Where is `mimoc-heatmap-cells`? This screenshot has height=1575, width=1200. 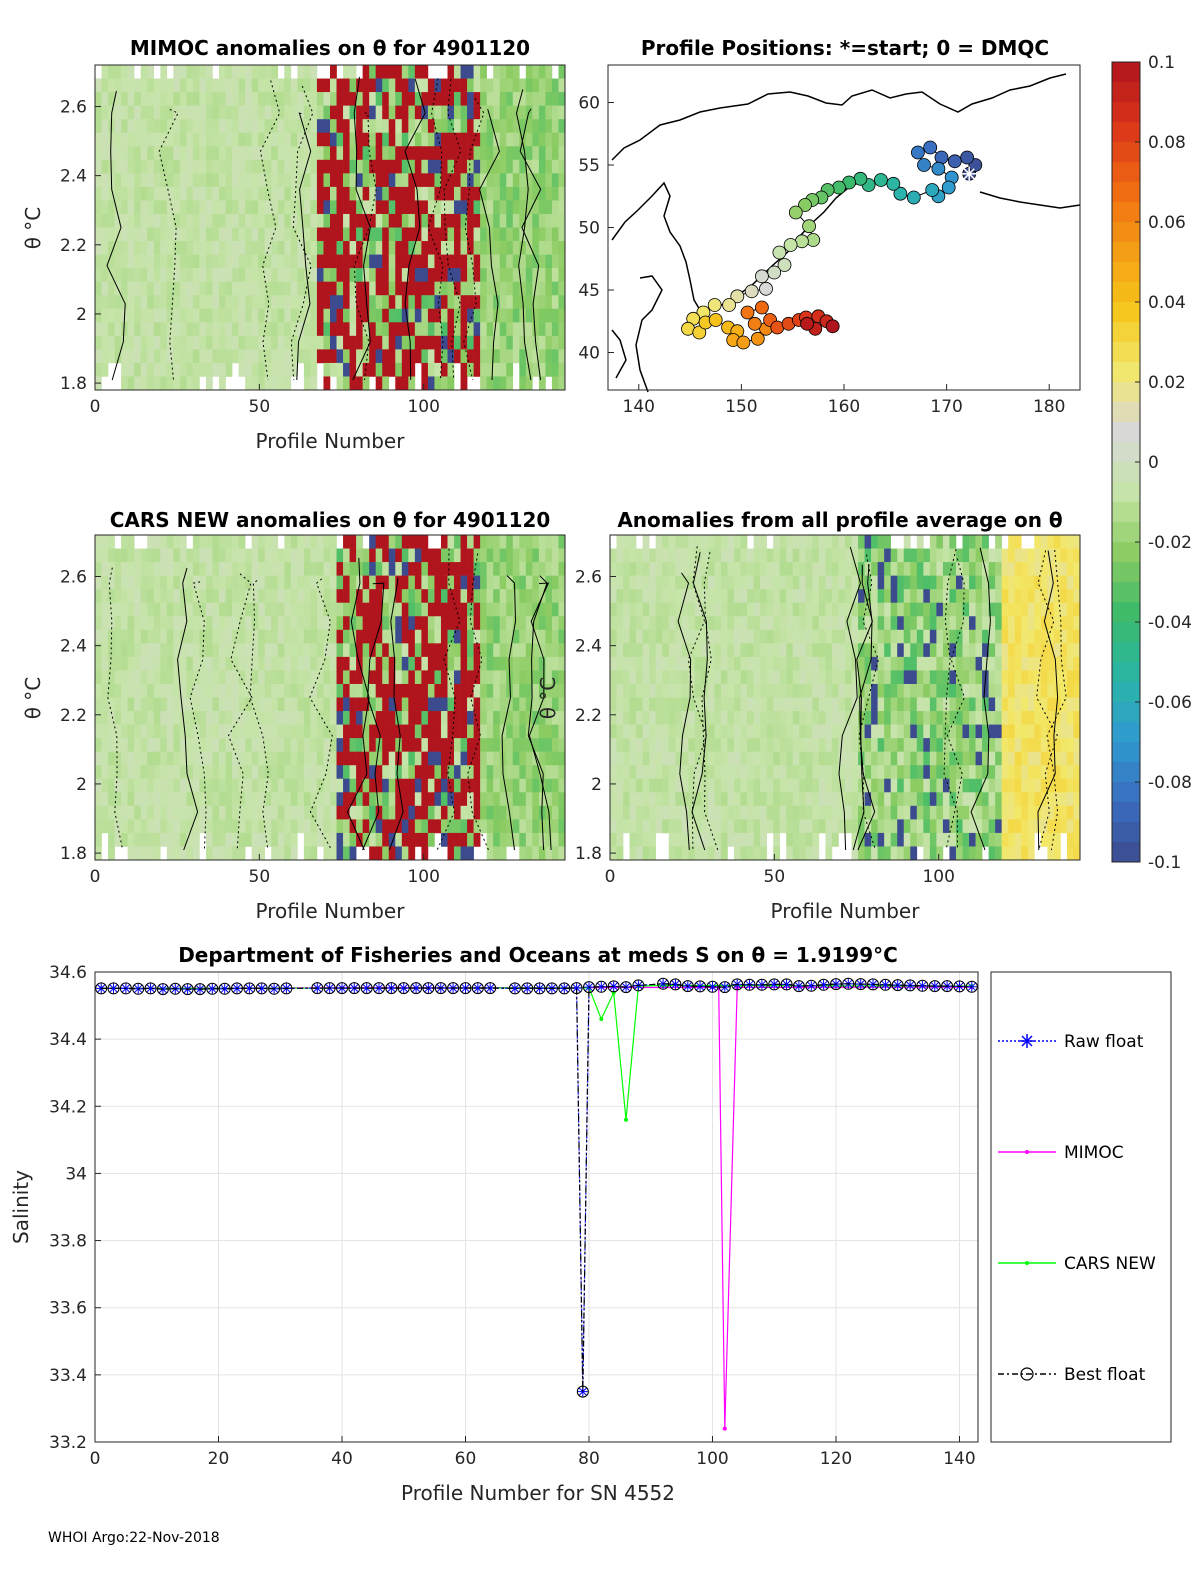 mimoc-heatmap-cells is located at coordinates (330, 228).